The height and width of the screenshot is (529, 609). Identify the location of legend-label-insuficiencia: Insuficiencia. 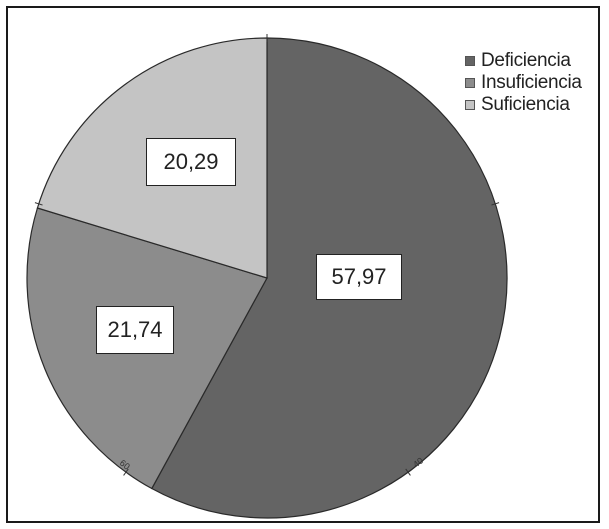
(531, 82).